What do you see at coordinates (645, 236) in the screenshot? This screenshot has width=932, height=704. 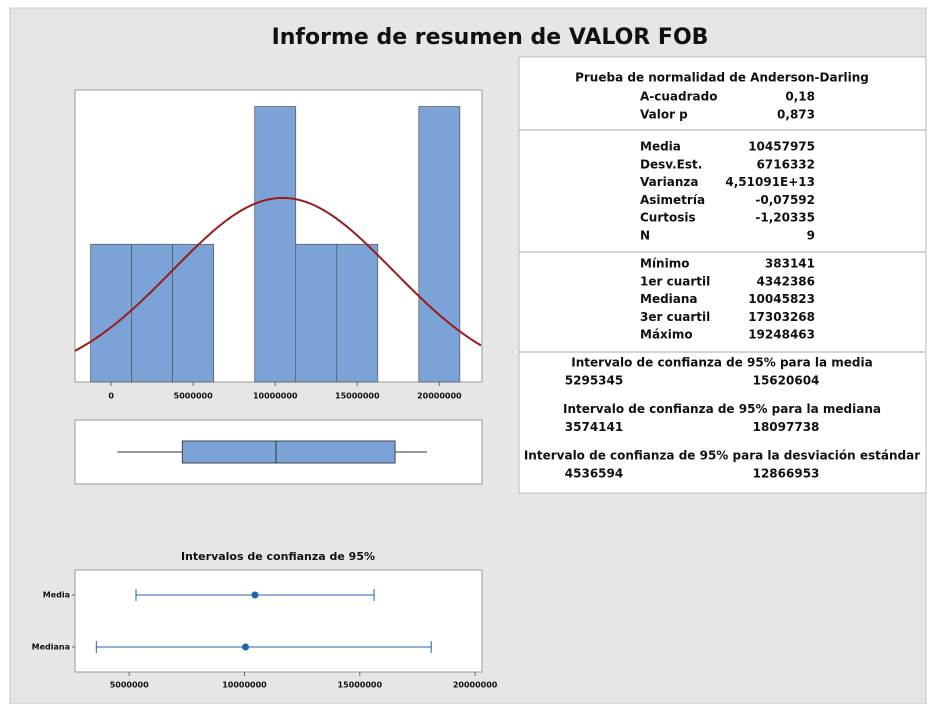 I see `moment-label: N` at bounding box center [645, 236].